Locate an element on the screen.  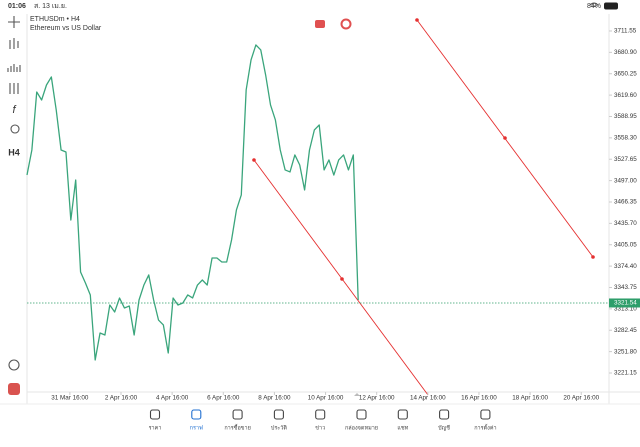
nav-label: กล่องจดหมาย is located at coordinates (361, 428).